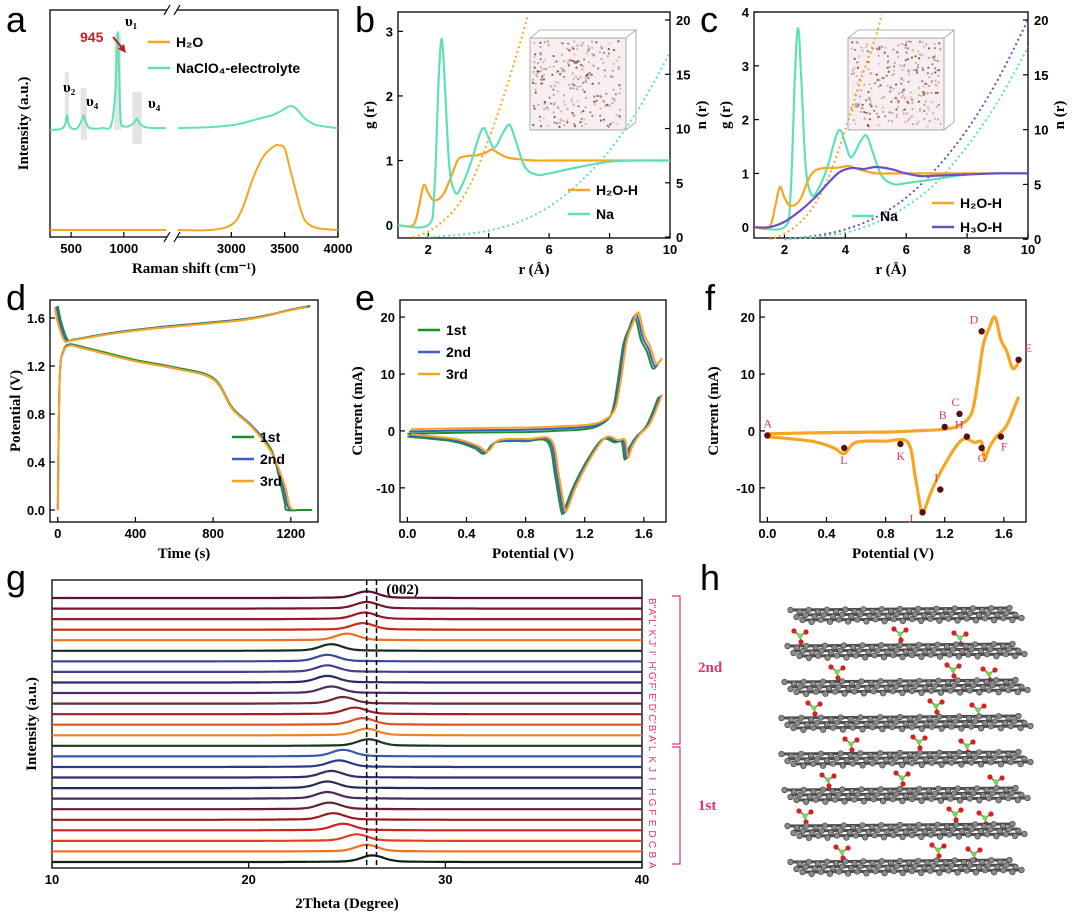 This screenshot has height=921, width=1080. I want to click on chart-g-series-label: J, so click(651, 769).